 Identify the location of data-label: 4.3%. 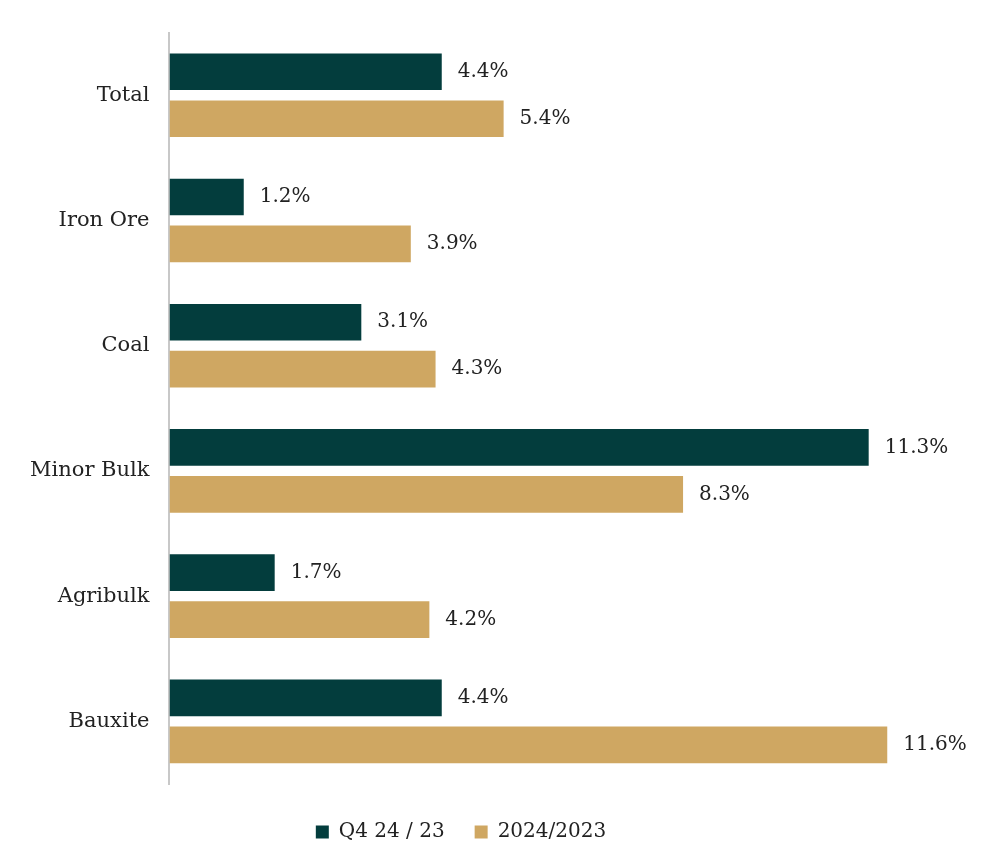
(477, 367).